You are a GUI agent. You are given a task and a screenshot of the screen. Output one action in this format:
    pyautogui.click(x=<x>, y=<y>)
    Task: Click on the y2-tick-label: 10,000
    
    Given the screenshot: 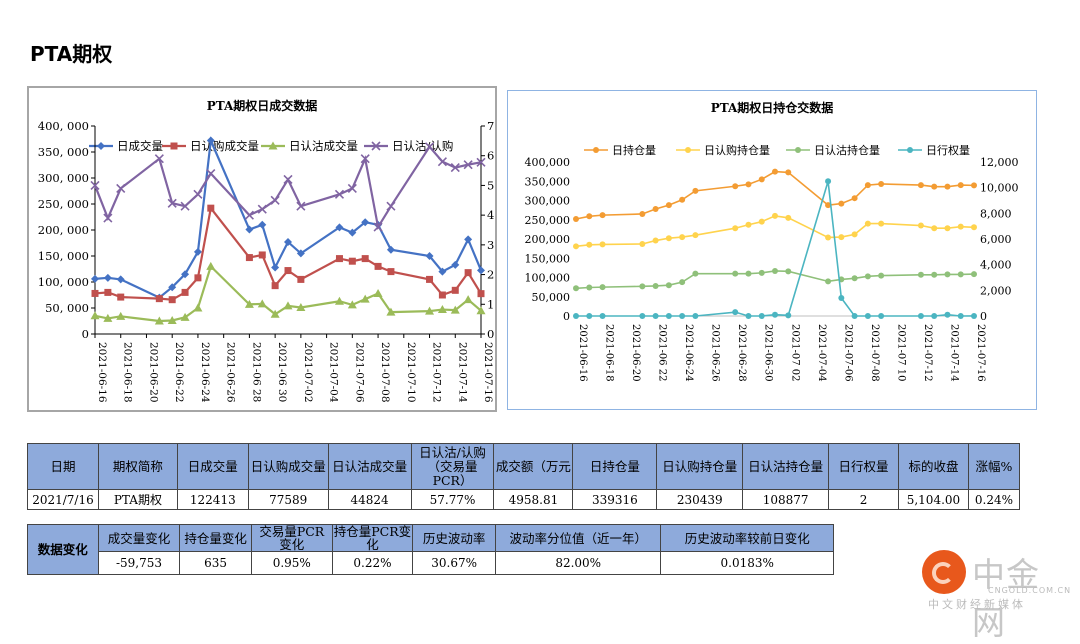 What is the action you would take?
    pyautogui.click(x=999, y=188)
    